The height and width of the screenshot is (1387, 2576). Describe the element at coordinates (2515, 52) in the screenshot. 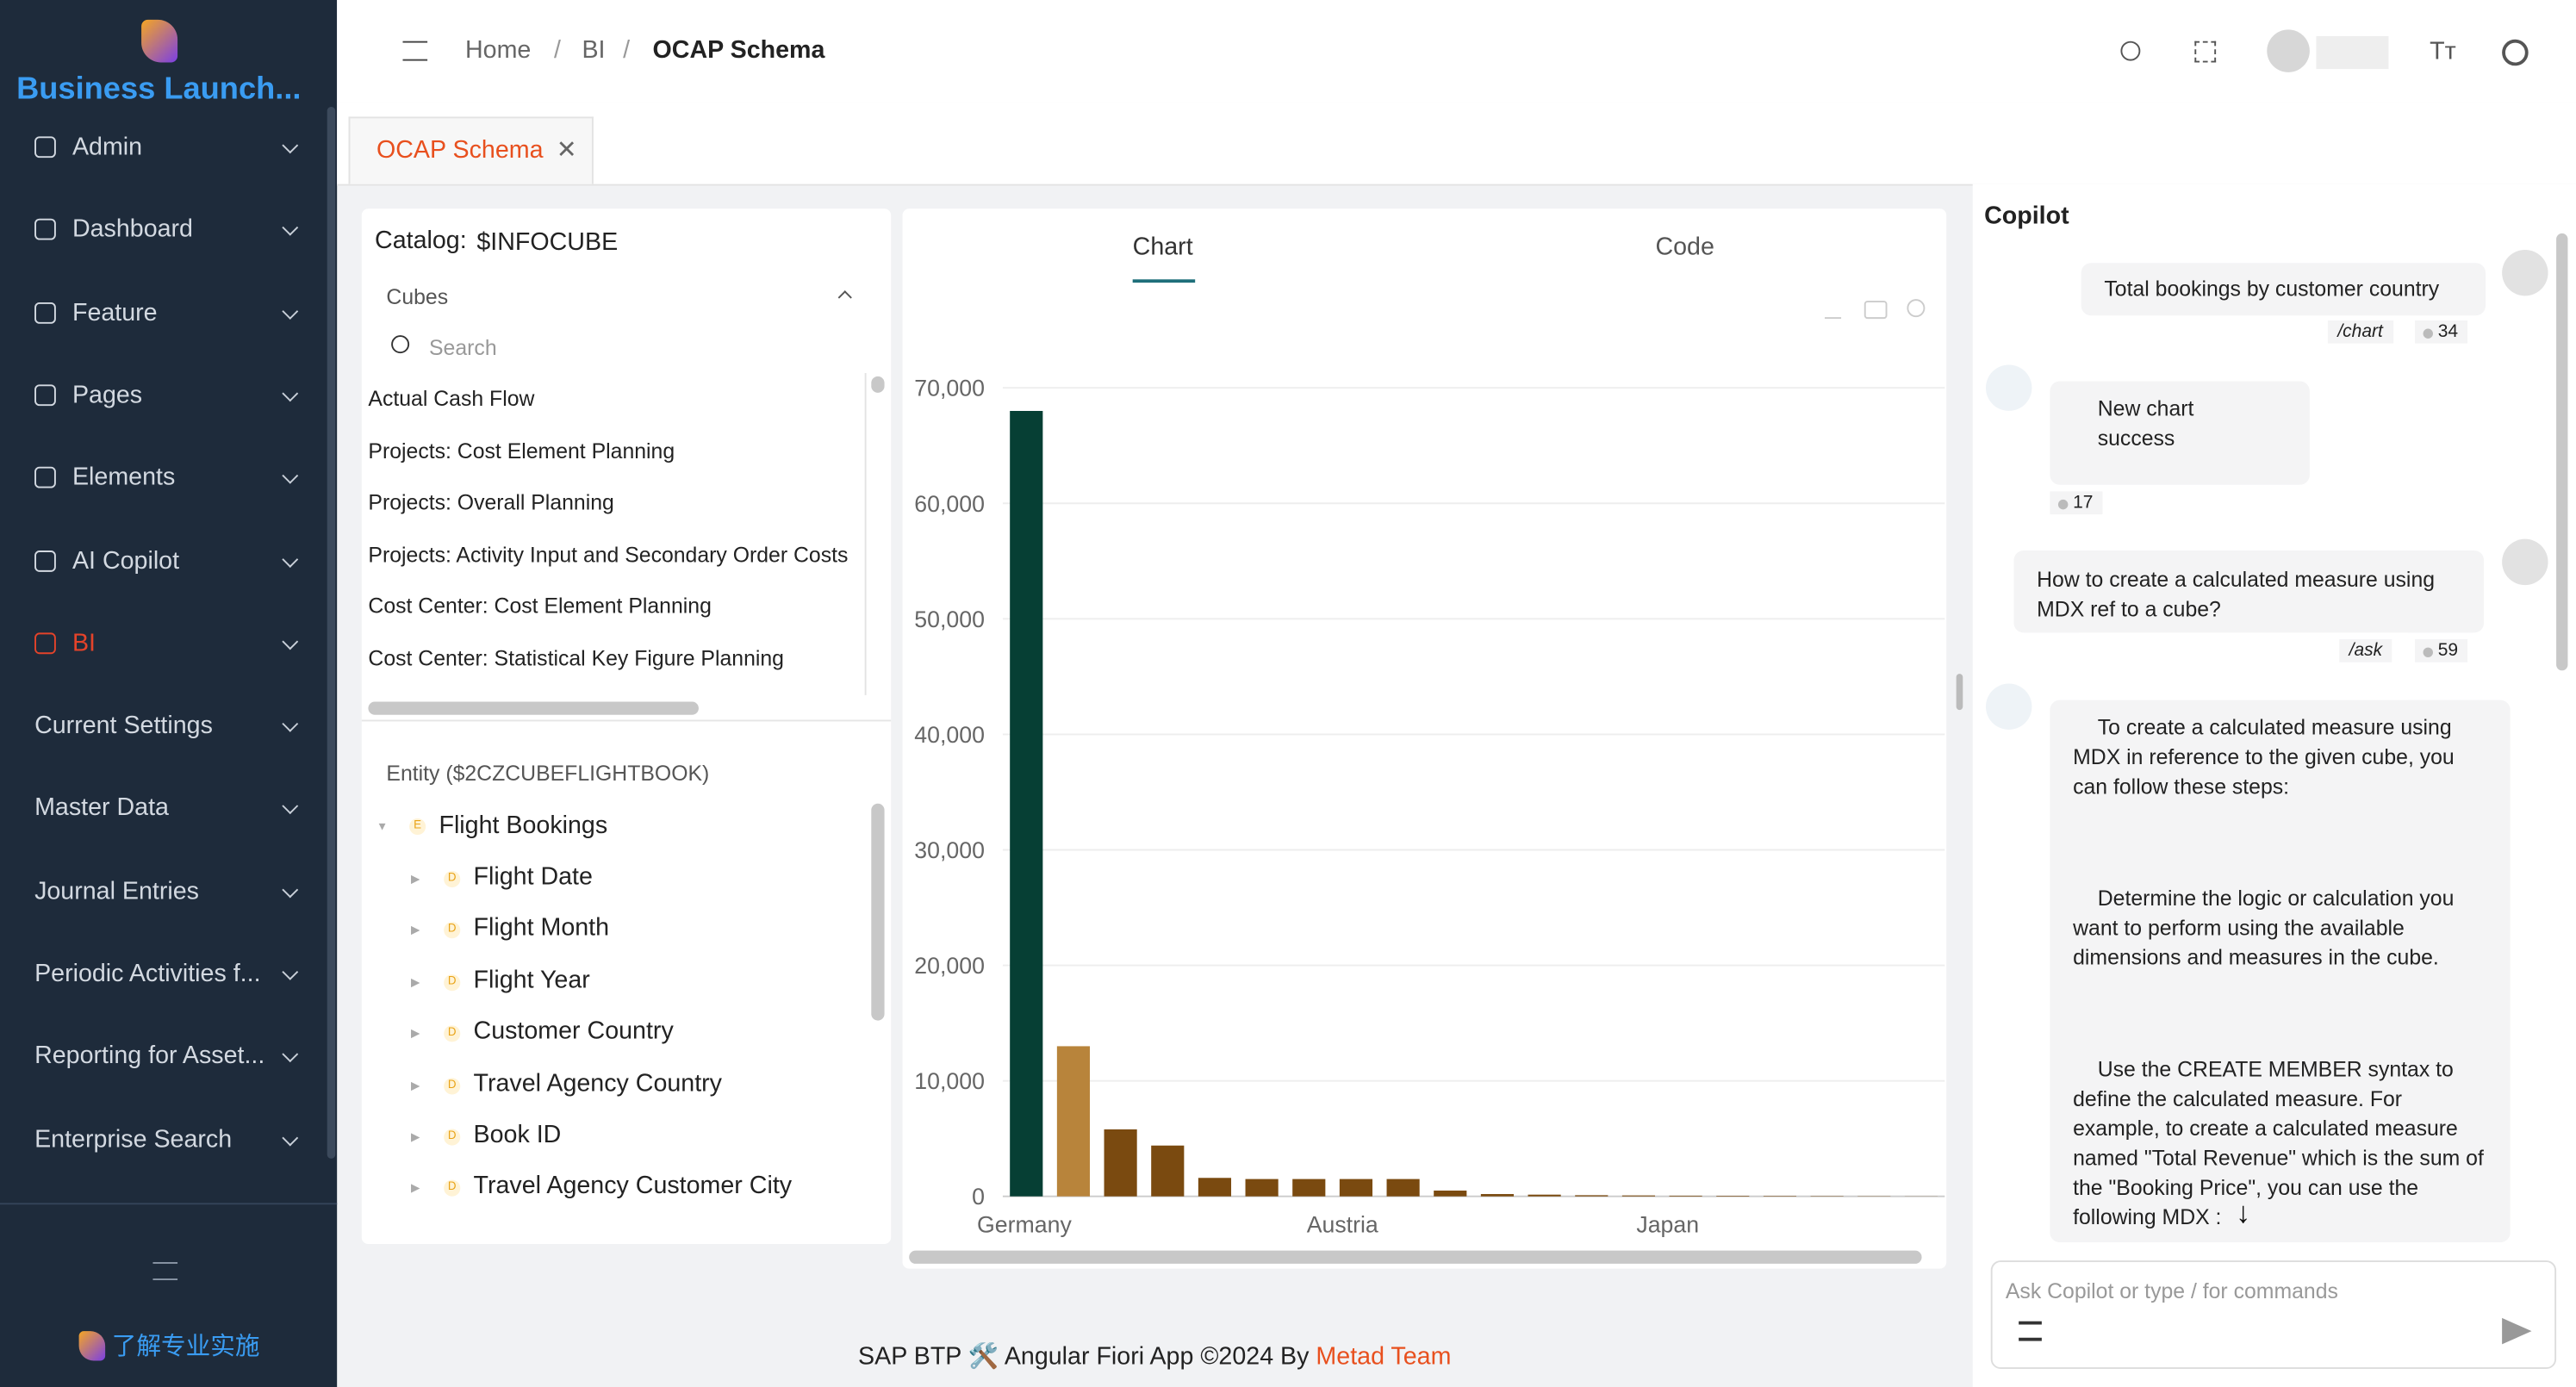

I see `settings-icon` at that location.